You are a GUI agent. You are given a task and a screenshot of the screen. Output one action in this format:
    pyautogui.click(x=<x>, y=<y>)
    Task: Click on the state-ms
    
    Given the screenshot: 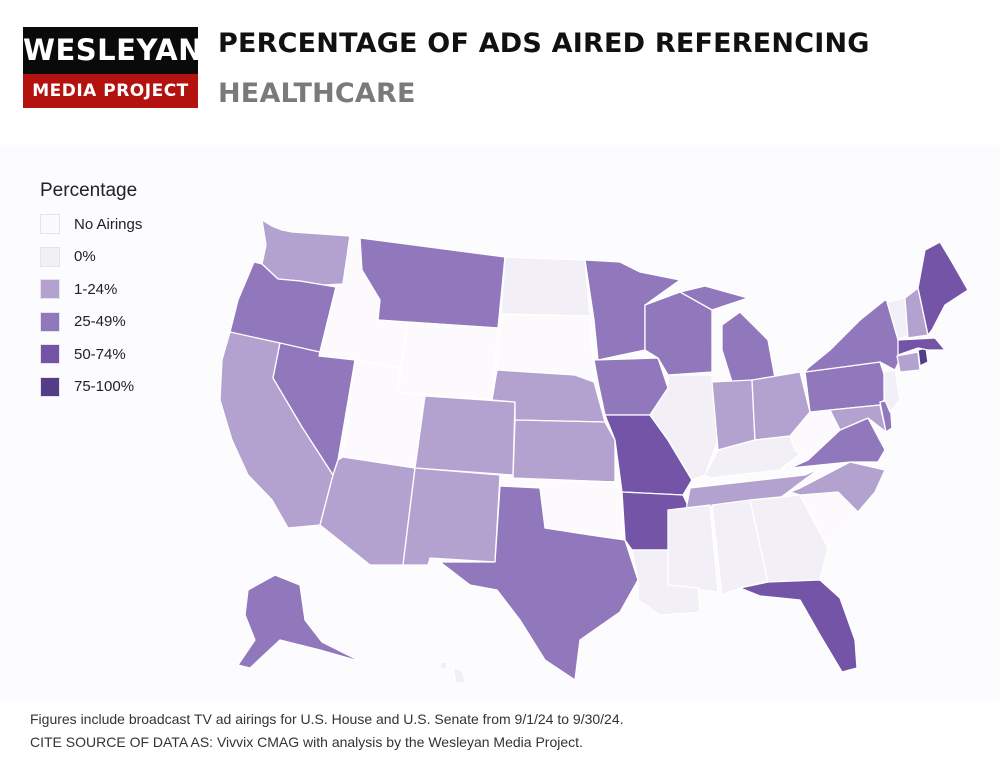 What is the action you would take?
    pyautogui.click(x=693, y=548)
    